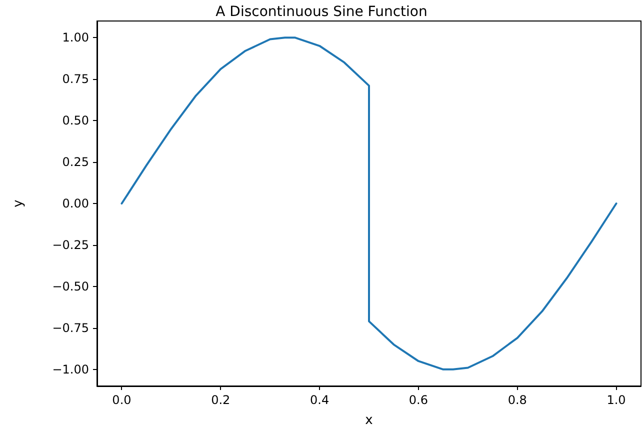 The image size is (643, 441). I want to click on y-tick-label: 1.00, so click(75, 37).